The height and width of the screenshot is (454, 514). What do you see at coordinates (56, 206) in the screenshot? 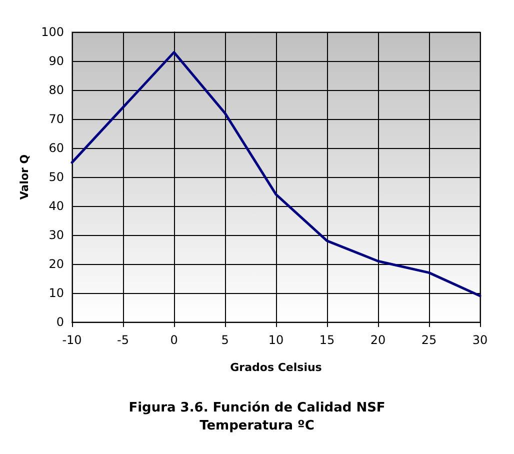
I see `y-tick-label: 40` at bounding box center [56, 206].